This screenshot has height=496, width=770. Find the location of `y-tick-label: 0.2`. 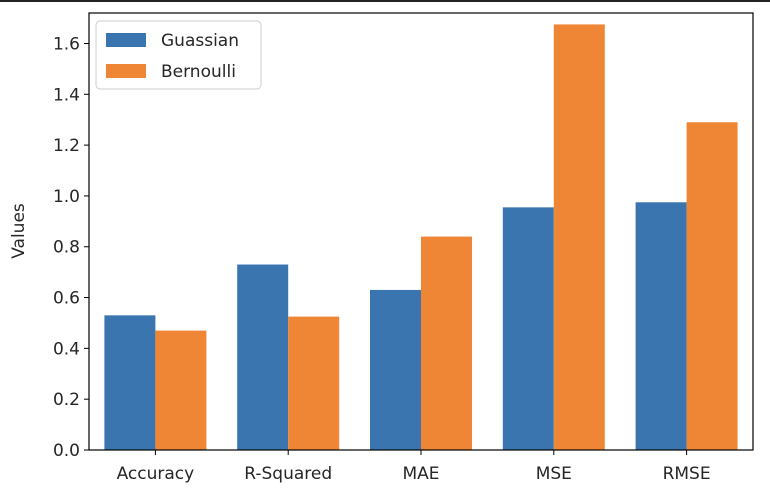

y-tick-label: 0.2 is located at coordinates (66, 400).